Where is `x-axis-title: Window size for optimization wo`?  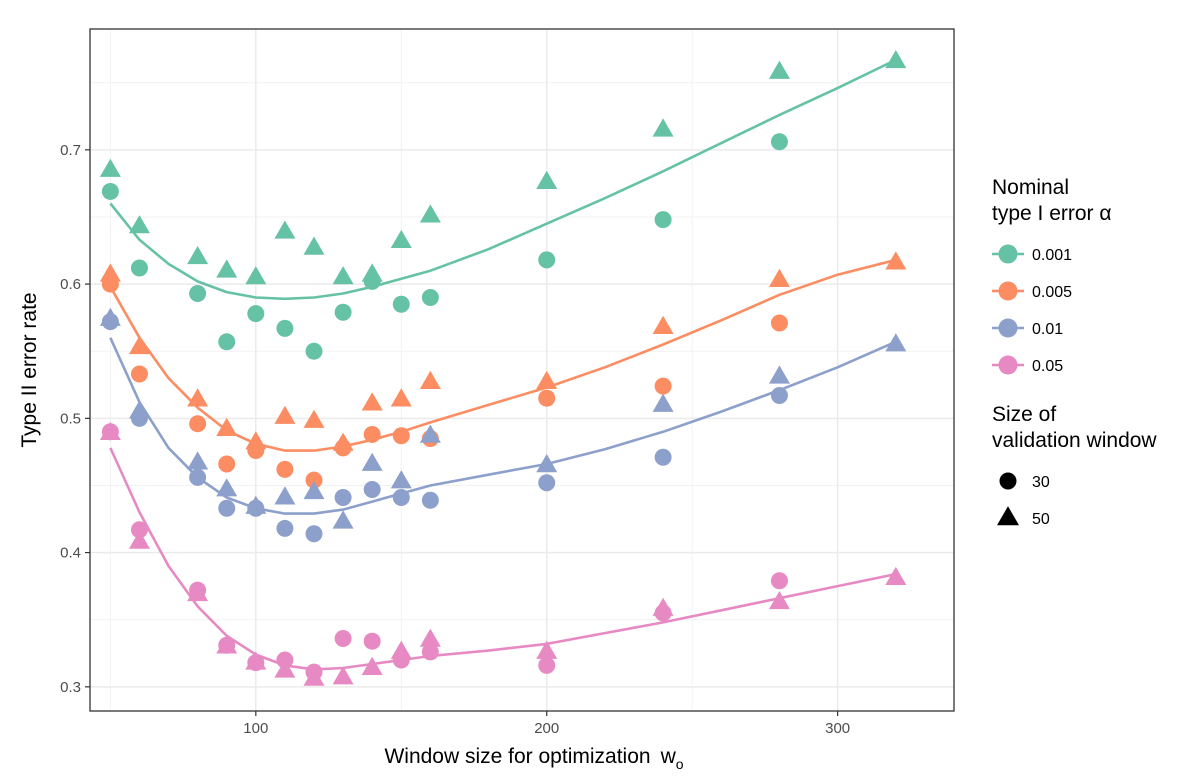 x-axis-title: Window size for optimization wo is located at coordinates (533, 758).